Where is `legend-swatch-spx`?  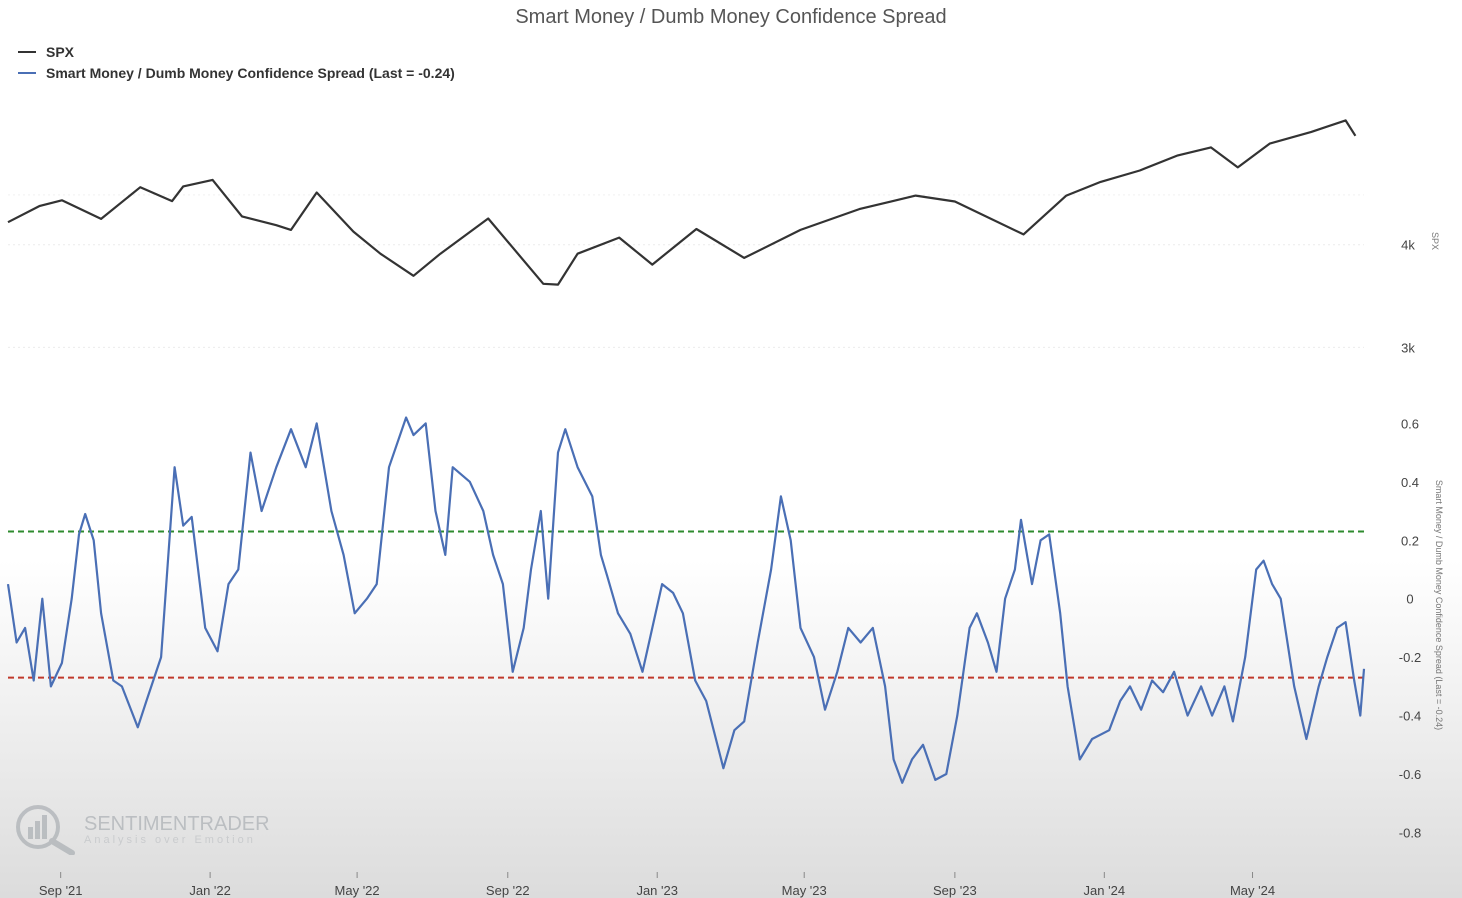 legend-swatch-spx is located at coordinates (27, 52).